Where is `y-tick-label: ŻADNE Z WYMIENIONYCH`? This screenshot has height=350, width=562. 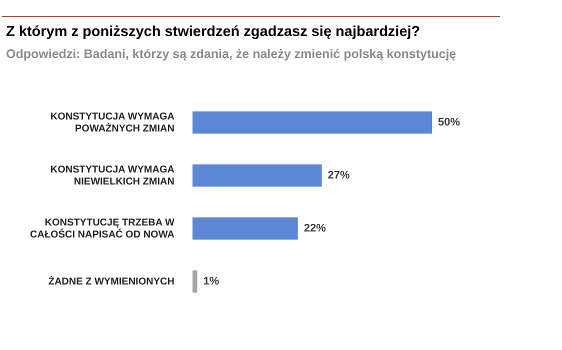 y-tick-label: ŻADNE Z WYMIENIONYCH is located at coordinates (111, 281).